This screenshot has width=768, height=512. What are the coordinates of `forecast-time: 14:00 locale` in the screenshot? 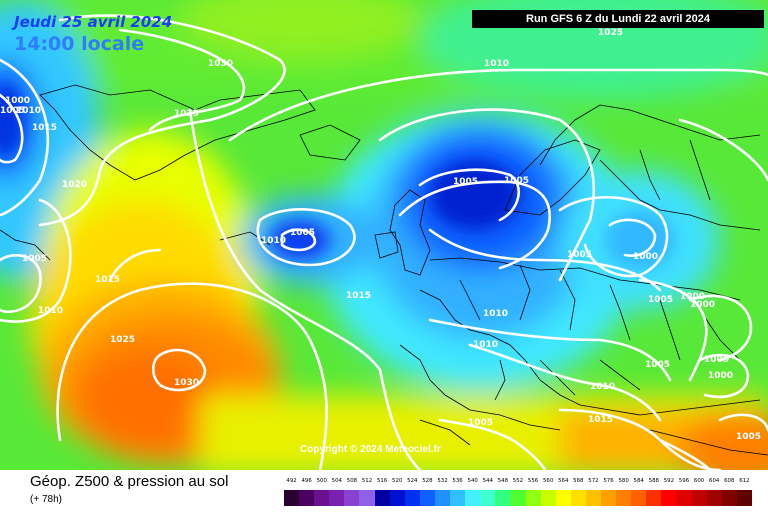 It's located at (79, 44).